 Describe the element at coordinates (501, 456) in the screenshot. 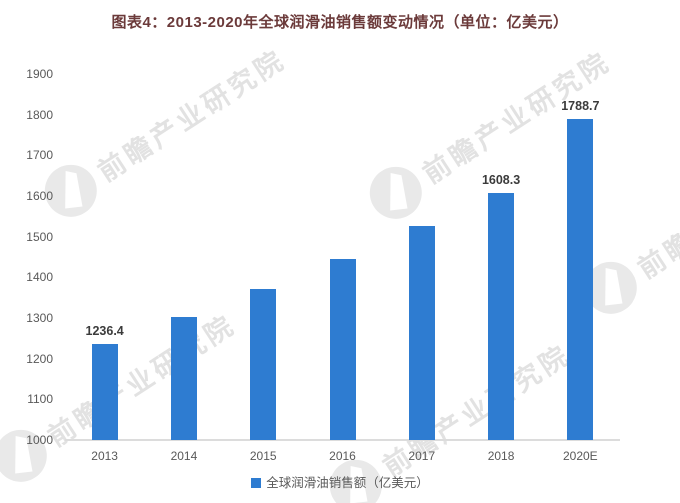

I see `x-tick-label: 2018` at that location.